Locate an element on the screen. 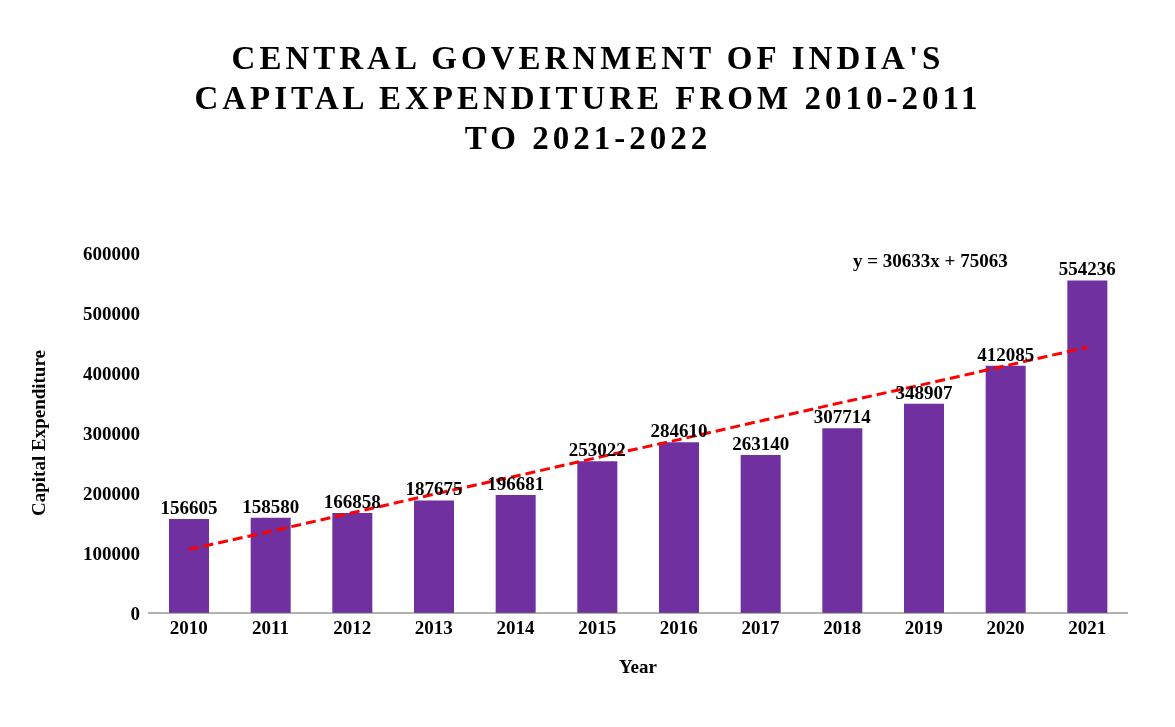  annotation: y = 30633x + 75063 is located at coordinates (930, 261).